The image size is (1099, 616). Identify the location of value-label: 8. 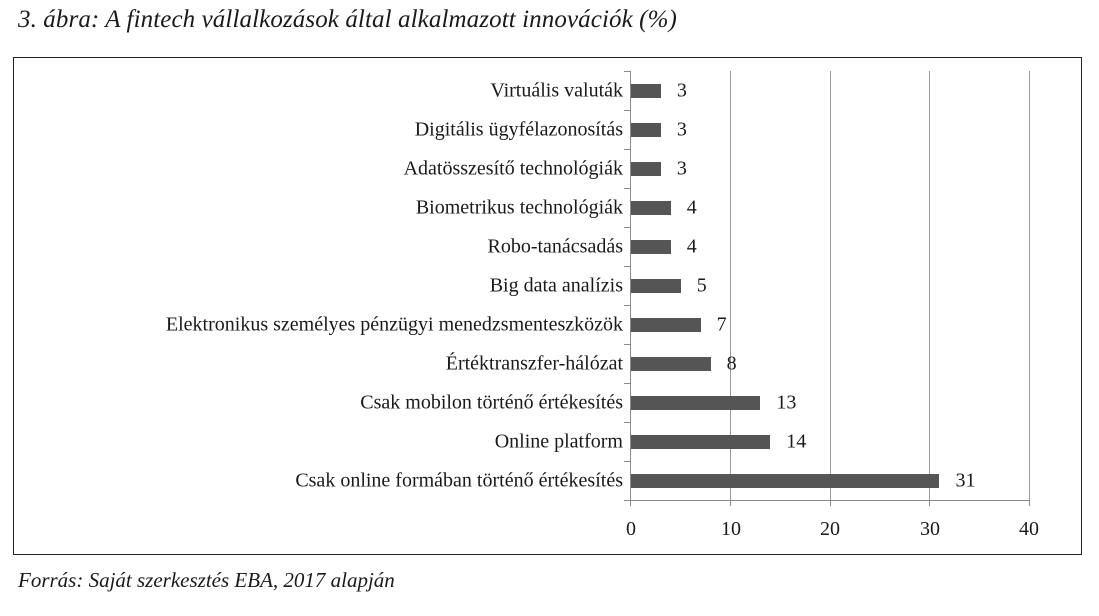
(731, 363).